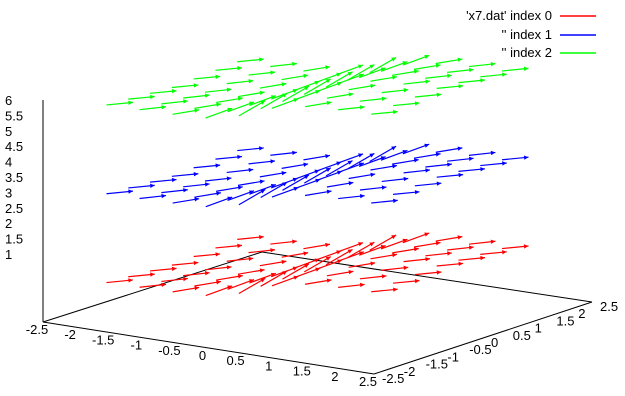  Describe the element at coordinates (202, 355) in the screenshot. I see `x-tick-label: 0` at that location.